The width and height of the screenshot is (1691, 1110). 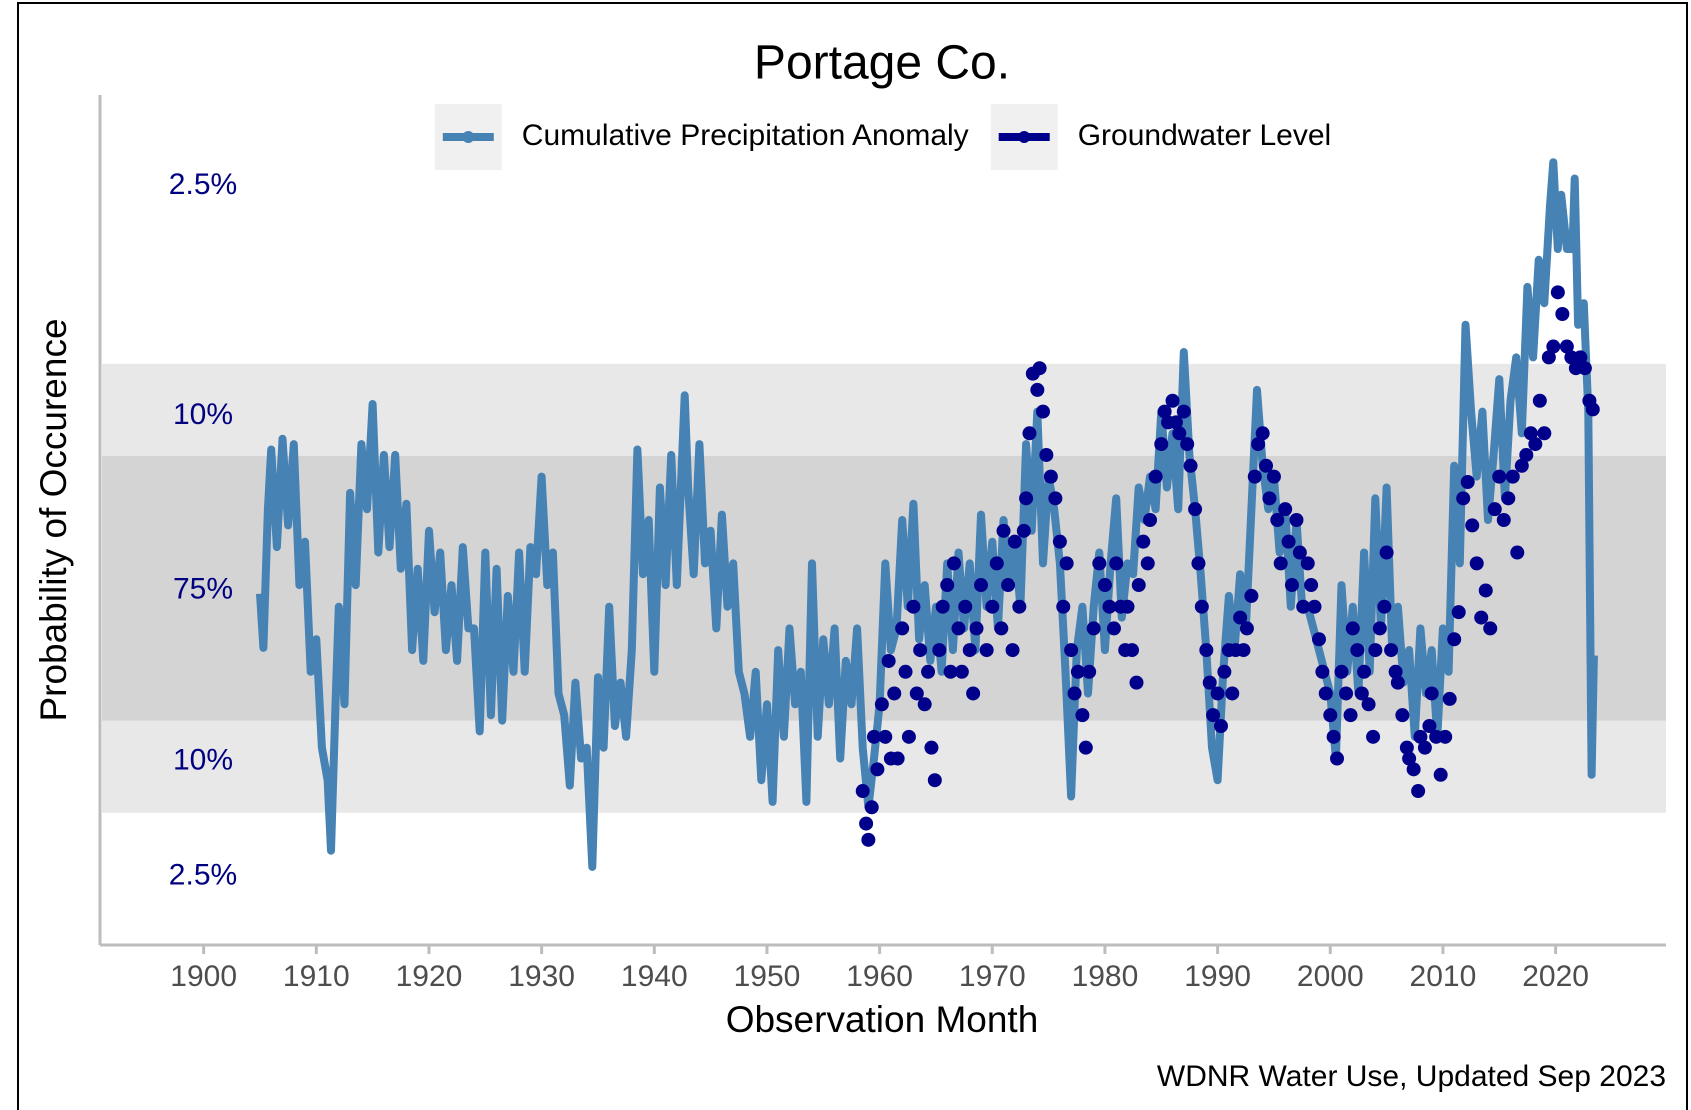 I want to click on y-axis-title: Probability of Occurence, so click(x=53, y=519).